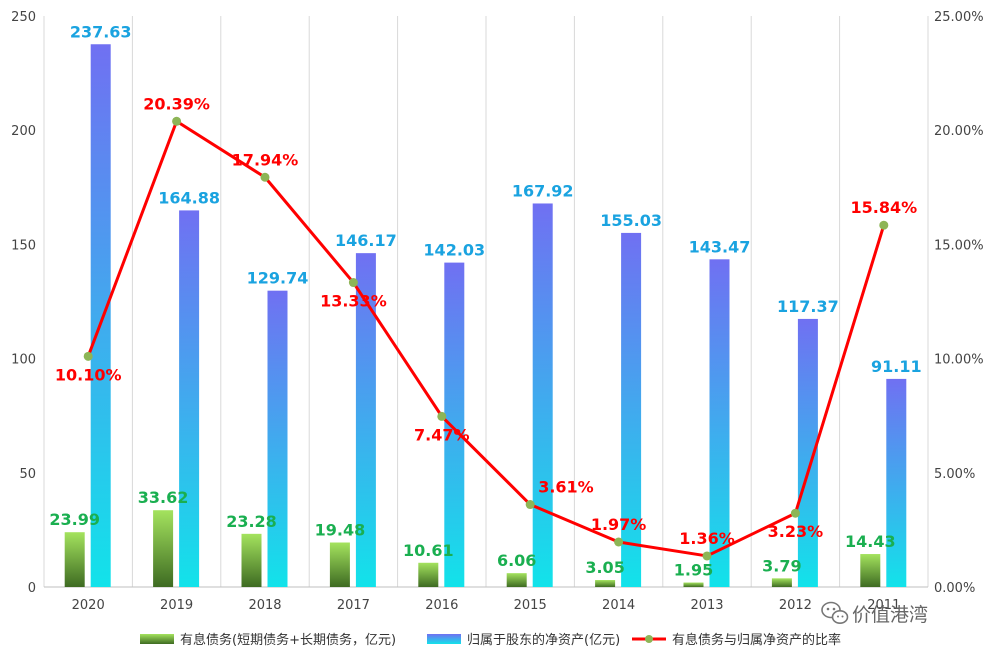  I want to click on equity-data-label: 146.17, so click(366, 240).